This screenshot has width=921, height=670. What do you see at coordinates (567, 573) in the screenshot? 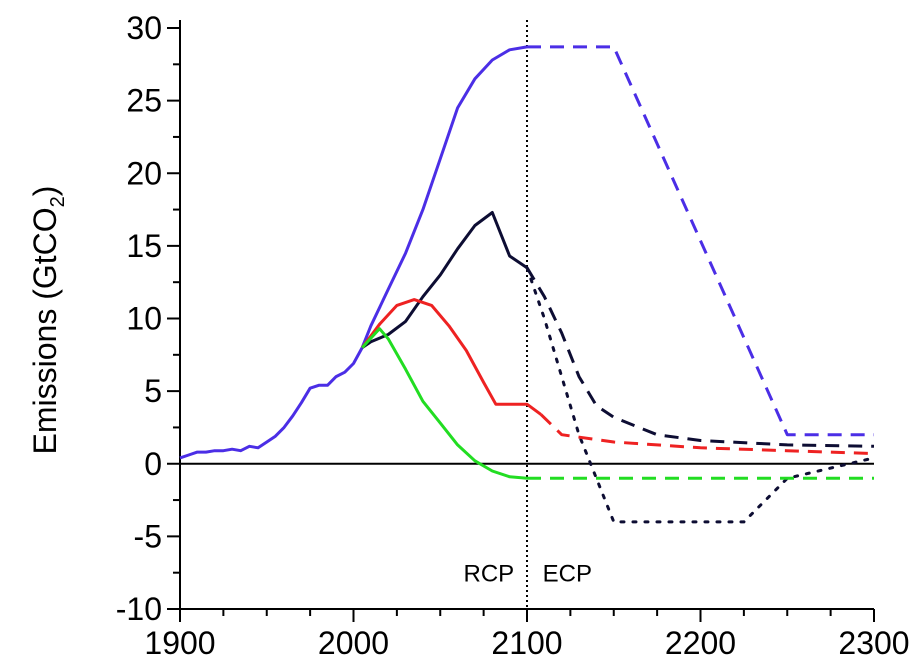
I see `annotation-ecp: ECP` at bounding box center [567, 573].